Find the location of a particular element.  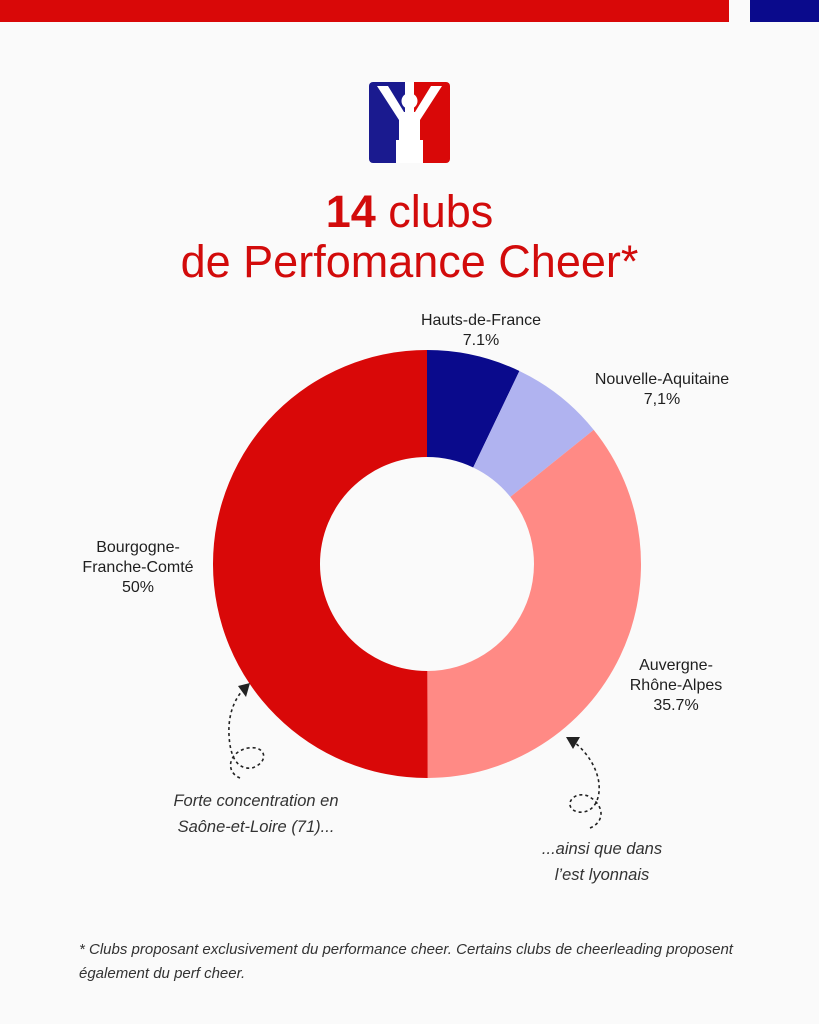

slice-name: Rhône-Alpes is located at coordinates (676, 685).